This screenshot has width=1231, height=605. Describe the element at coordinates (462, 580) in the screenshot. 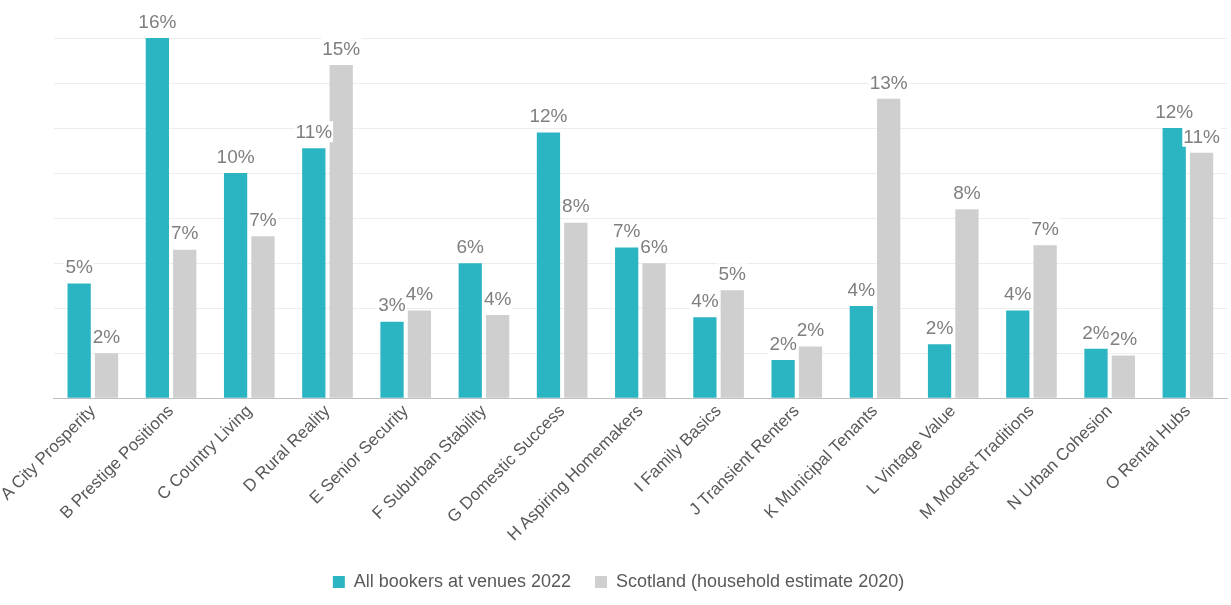

I see `legend-label: All bookers at venues 2022` at that location.